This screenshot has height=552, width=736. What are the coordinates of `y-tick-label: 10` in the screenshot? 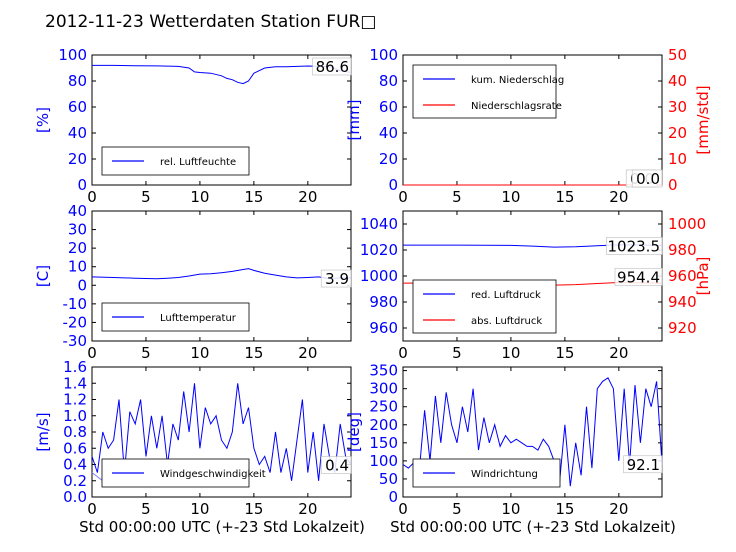 It's located at (77, 267).